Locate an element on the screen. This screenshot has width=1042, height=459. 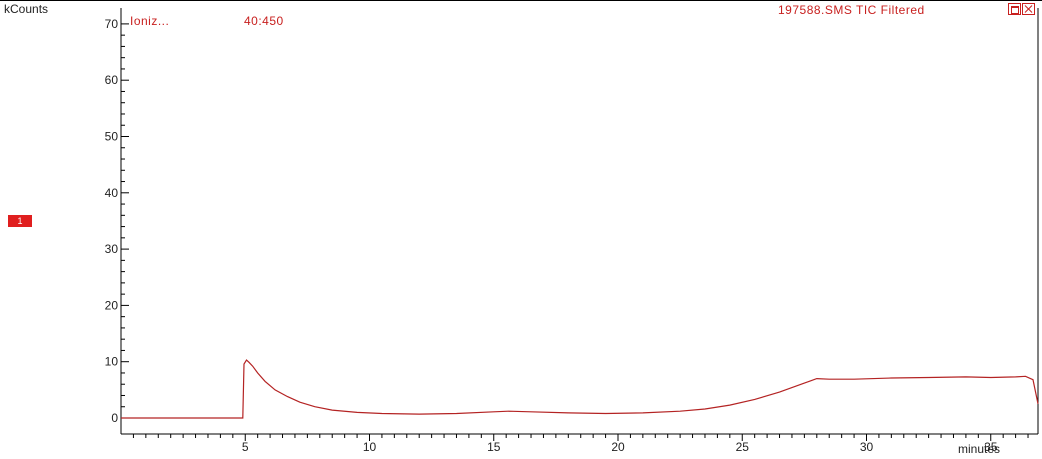
x-tick-label: 25 is located at coordinates (743, 447).